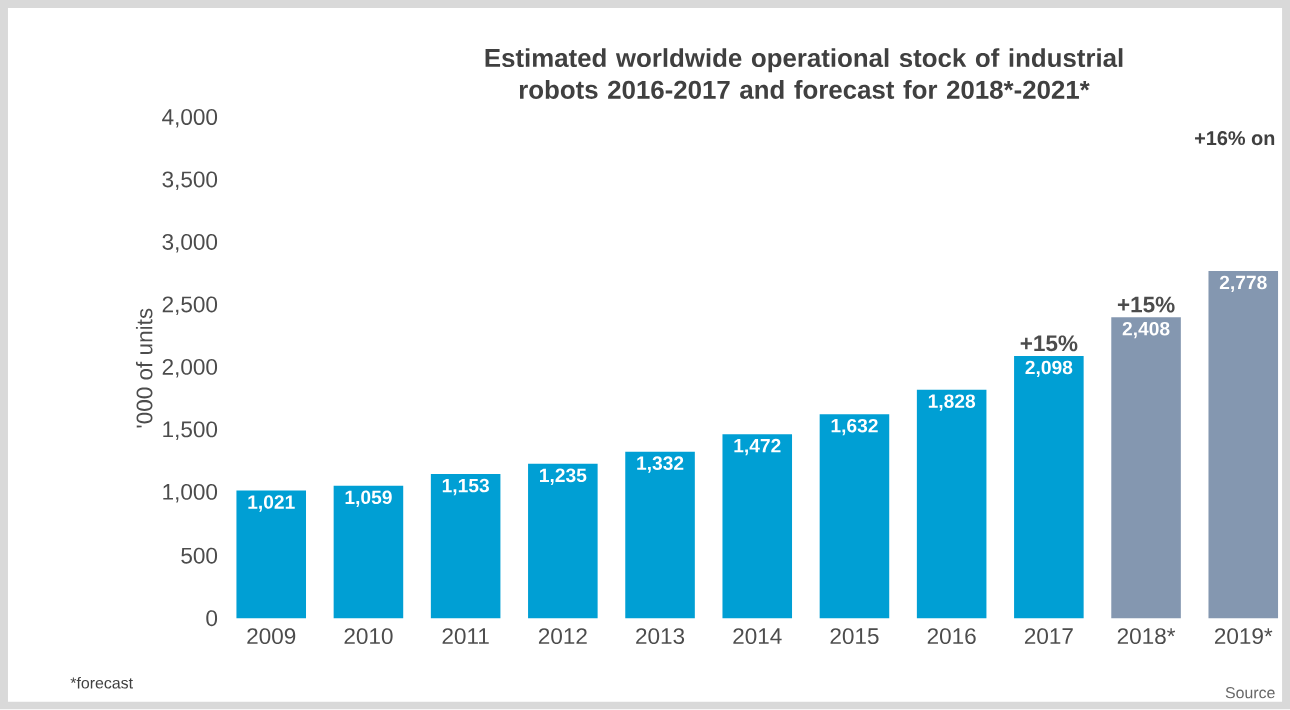 This screenshot has height=710, width=1290. Describe the element at coordinates (144, 368) in the screenshot. I see `y-axis-title: '000 of units` at that location.